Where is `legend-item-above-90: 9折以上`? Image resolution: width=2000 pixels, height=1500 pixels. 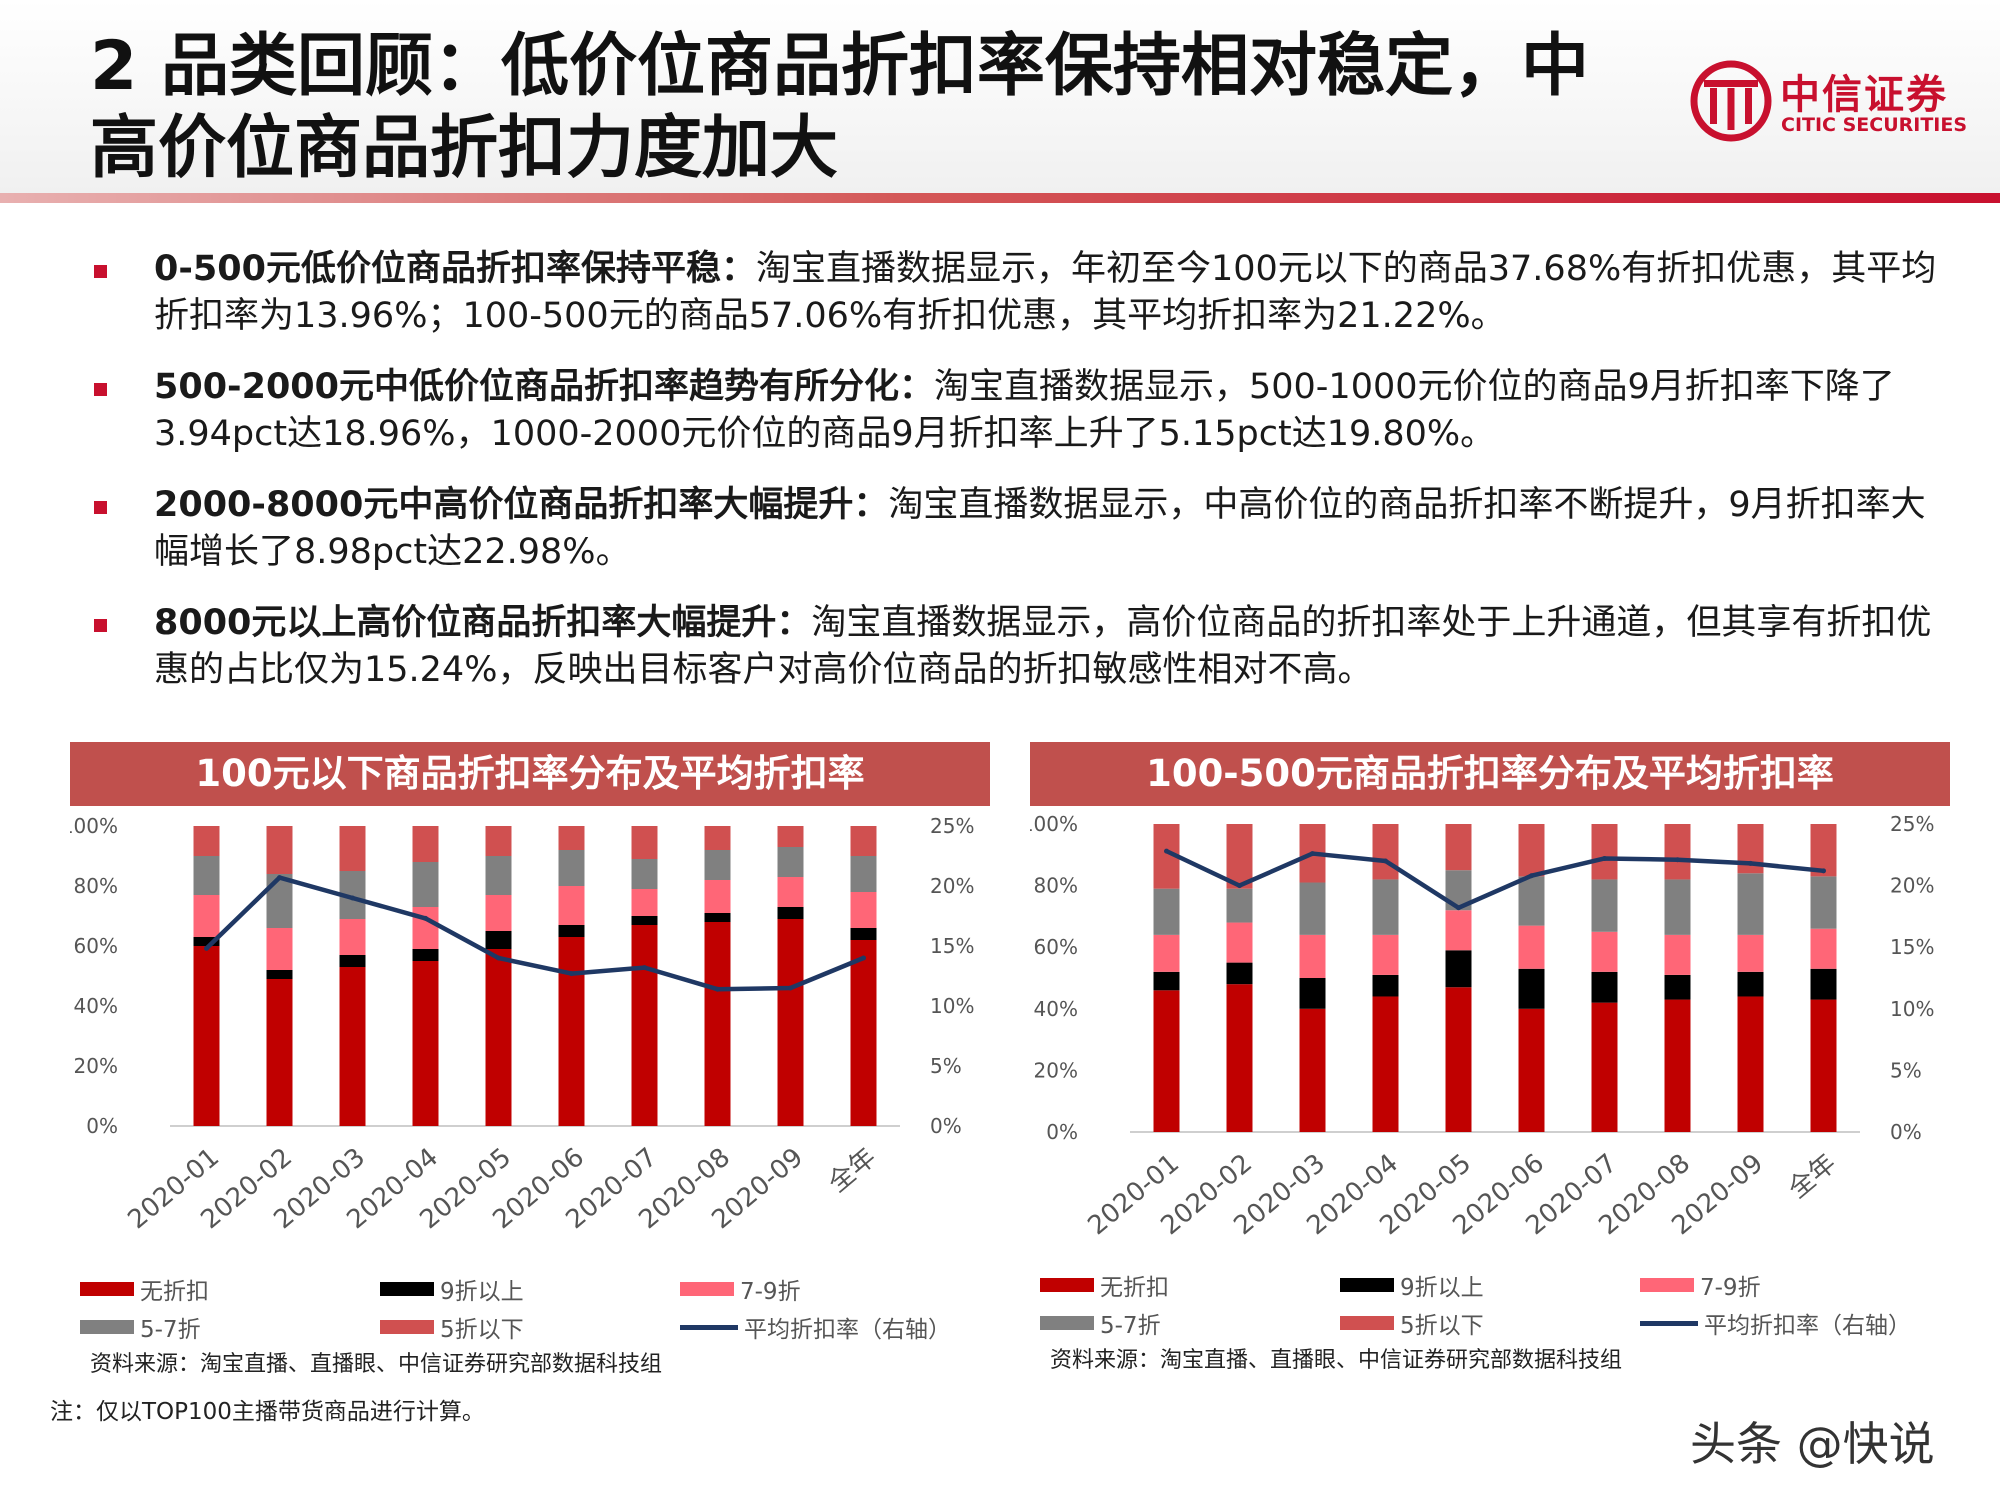
legend-item-above-90: 9折以上 is located at coordinates (1412, 1285).